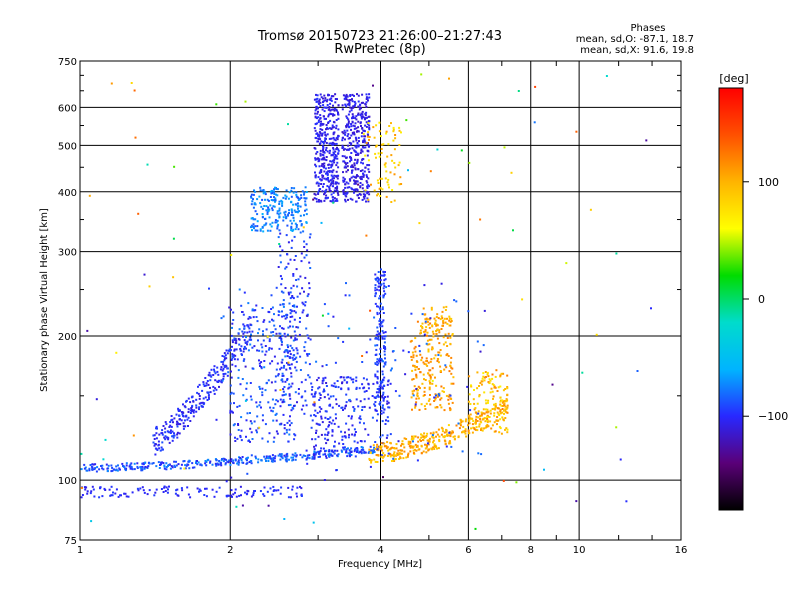  I want to click on y-tick-label: 75, so click(70, 541).